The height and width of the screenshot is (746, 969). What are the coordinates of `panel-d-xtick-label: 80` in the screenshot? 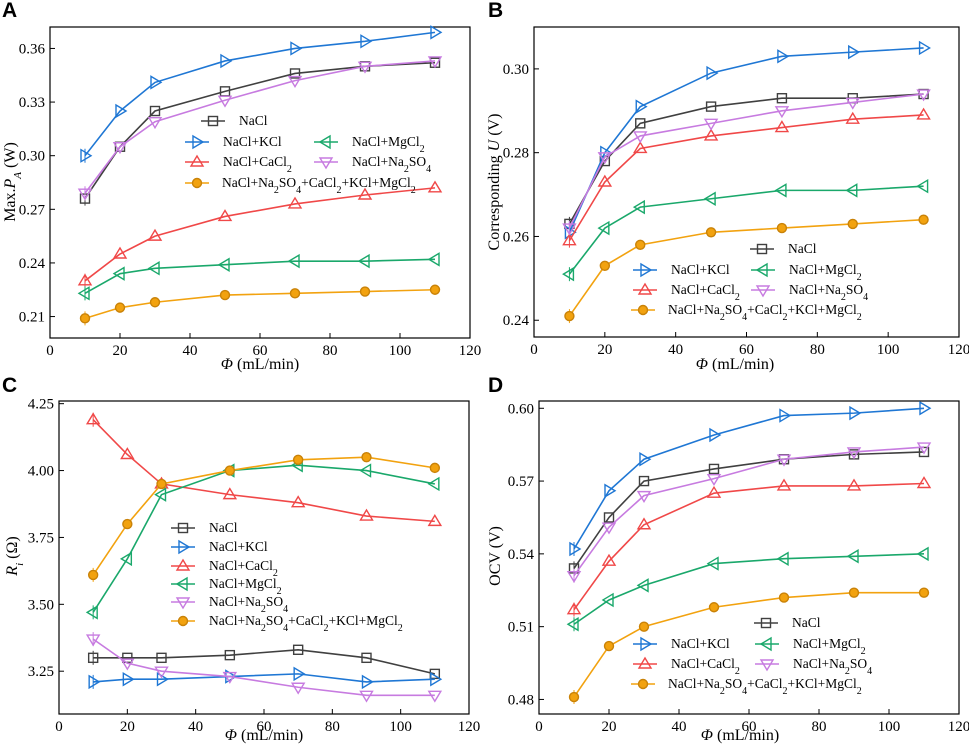 It's located at (819, 727).